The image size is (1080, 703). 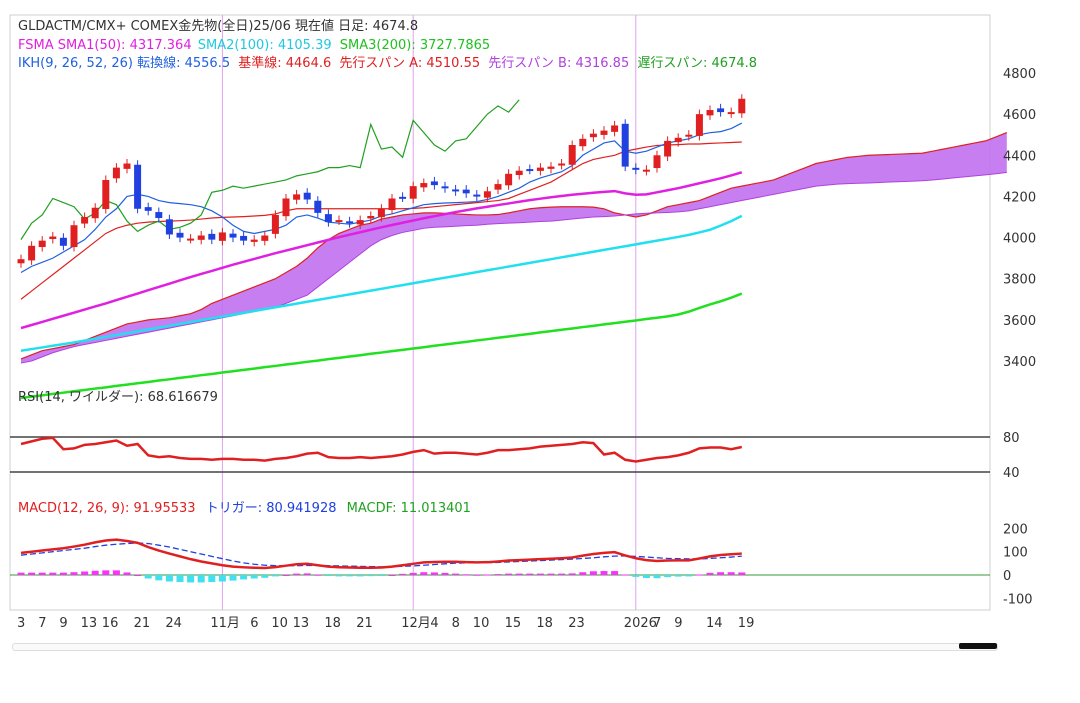 I want to click on scrollbar-thumb, so click(x=978, y=646).